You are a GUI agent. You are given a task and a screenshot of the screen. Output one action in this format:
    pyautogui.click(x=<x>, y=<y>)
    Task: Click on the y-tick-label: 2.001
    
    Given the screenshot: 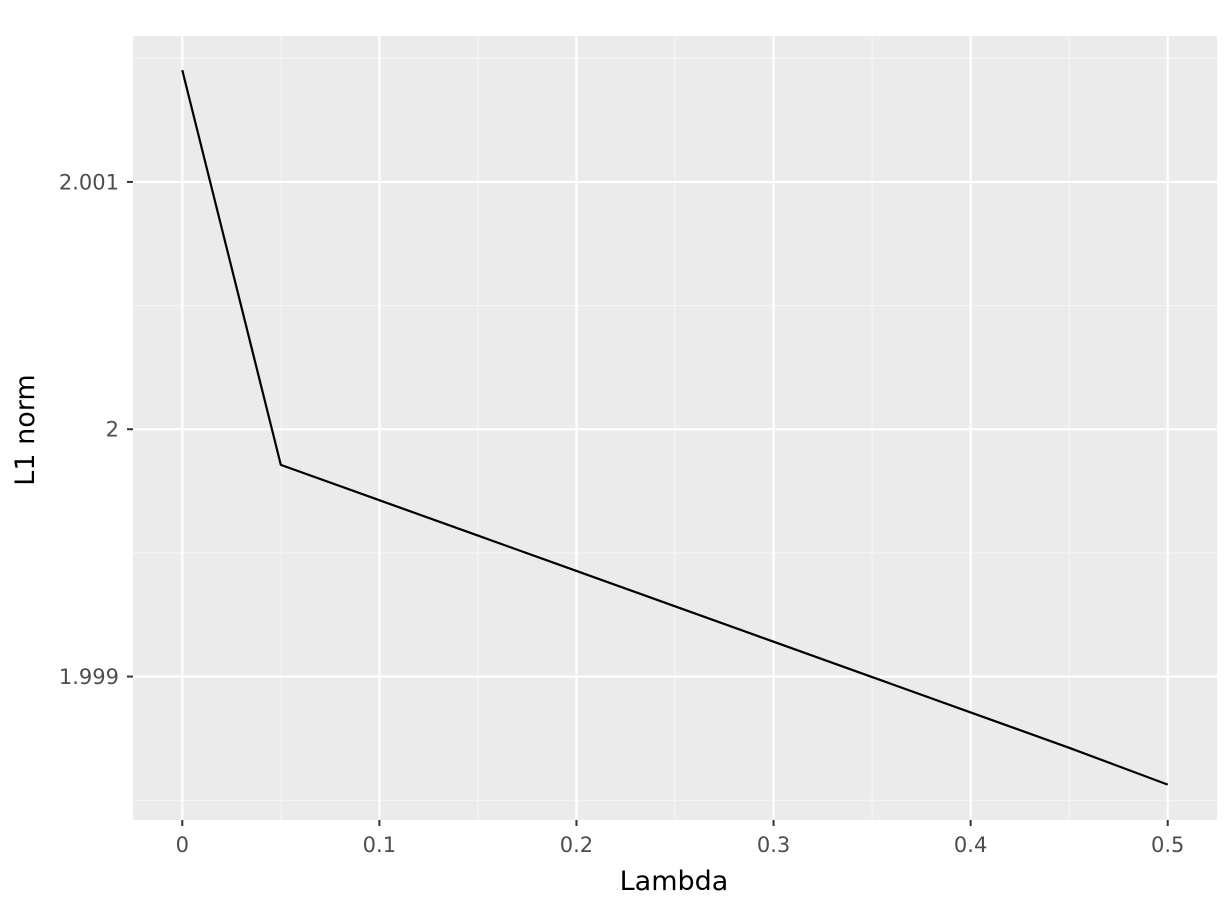 What is the action you would take?
    pyautogui.click(x=89, y=182)
    